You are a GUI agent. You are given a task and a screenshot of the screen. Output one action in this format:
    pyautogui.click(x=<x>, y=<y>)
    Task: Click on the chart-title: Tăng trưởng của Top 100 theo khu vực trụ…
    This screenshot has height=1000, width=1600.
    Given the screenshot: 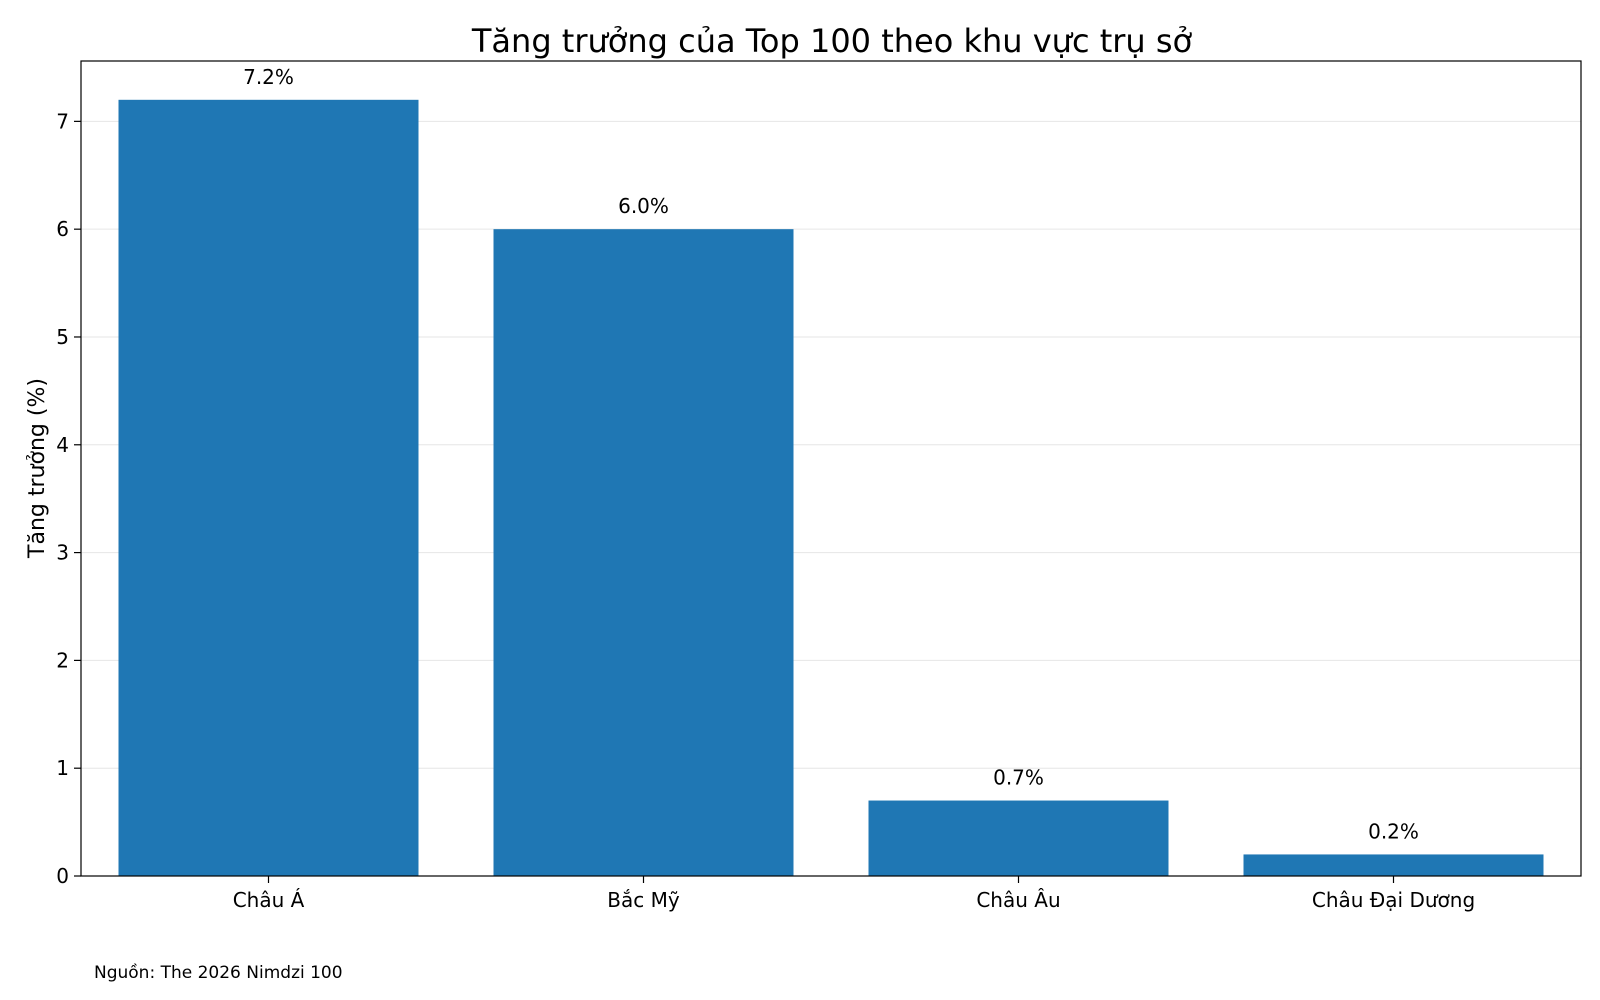 What is the action you would take?
    pyautogui.click(x=832, y=41)
    